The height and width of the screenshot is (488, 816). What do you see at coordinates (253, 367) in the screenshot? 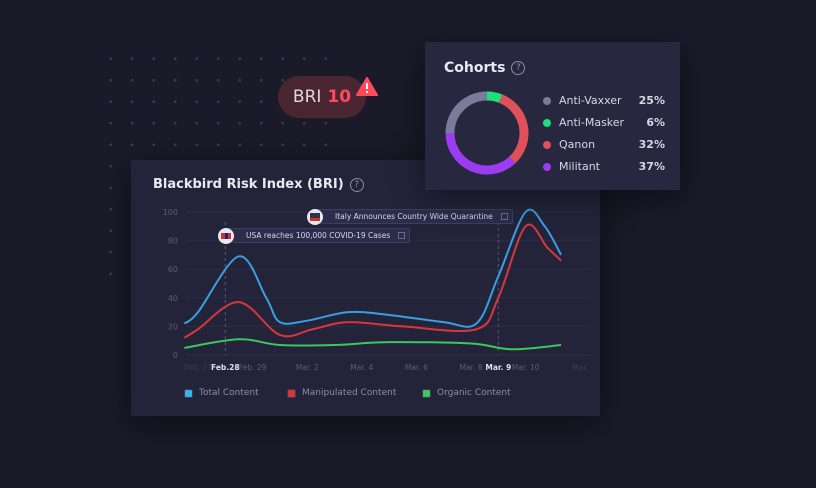
I see `x-tick-label: Feb. 29` at bounding box center [253, 367].